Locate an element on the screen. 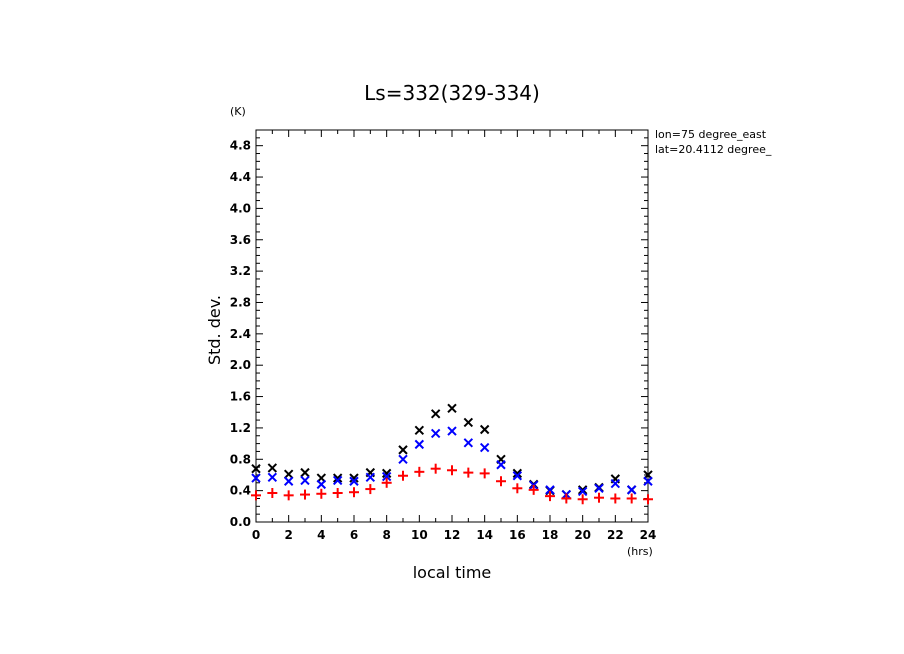 The image size is (904, 654). x-tick-label: 16 is located at coordinates (517, 535).